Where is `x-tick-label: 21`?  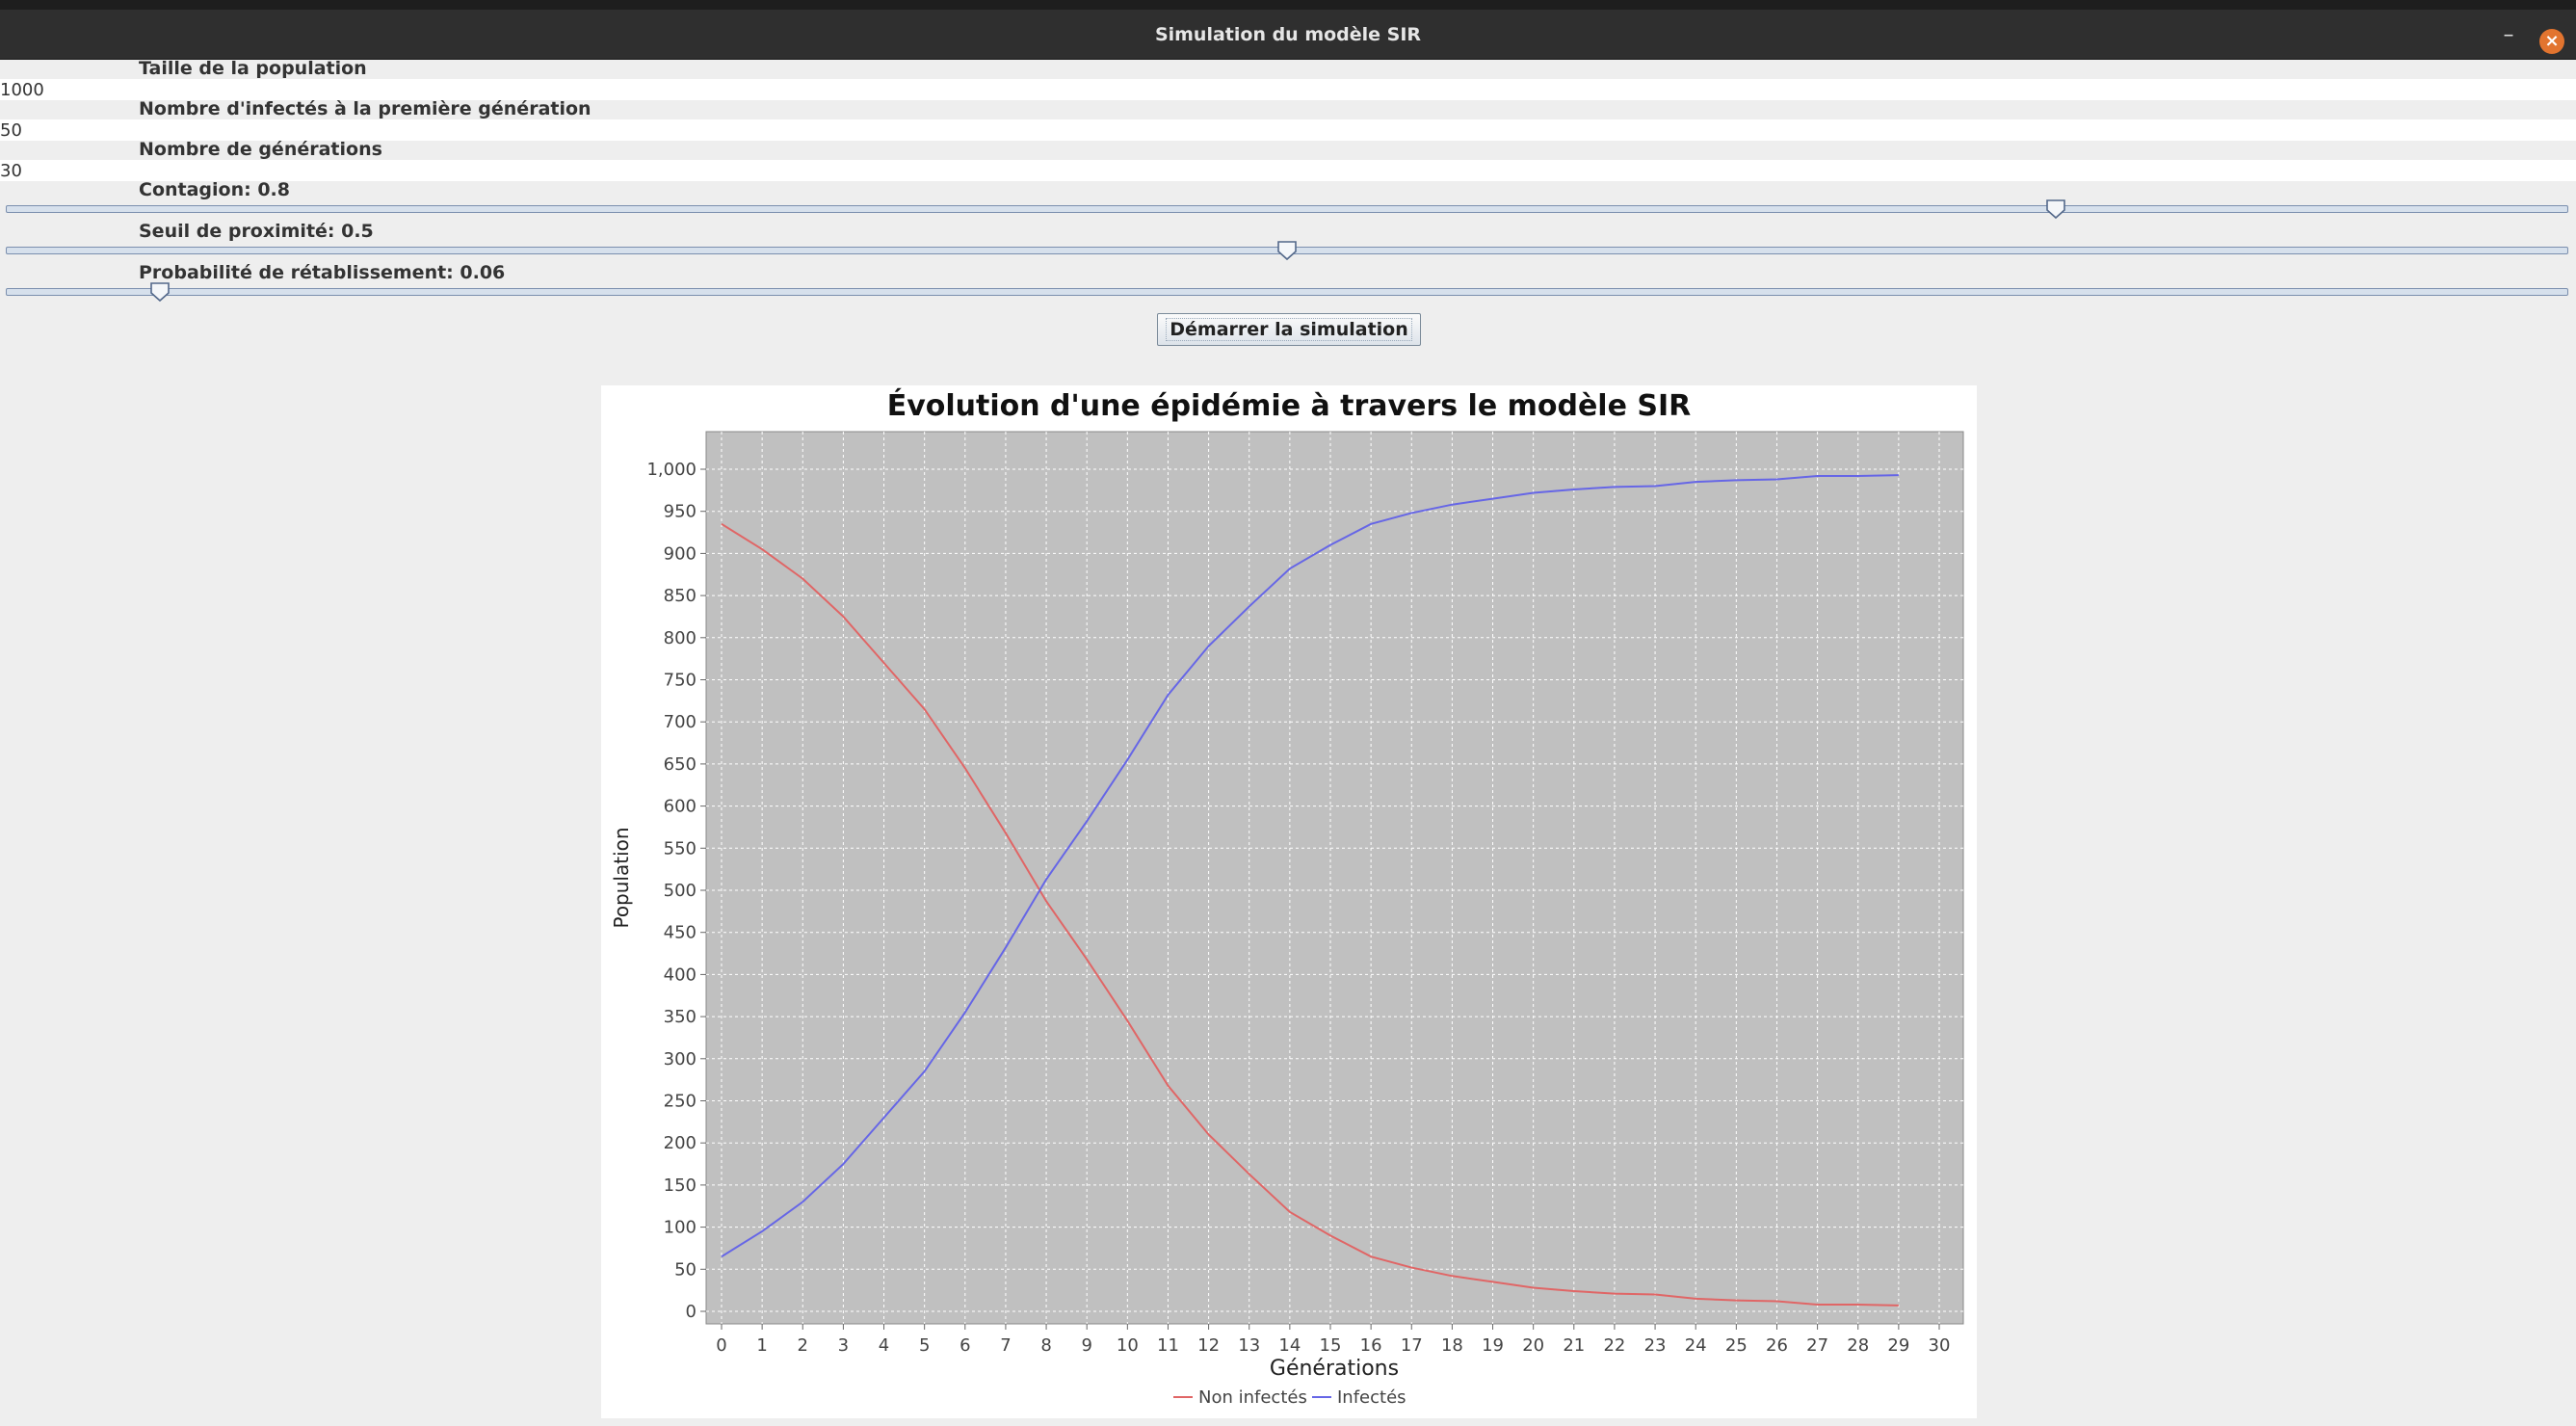
x-tick-label: 21 is located at coordinates (1574, 1345).